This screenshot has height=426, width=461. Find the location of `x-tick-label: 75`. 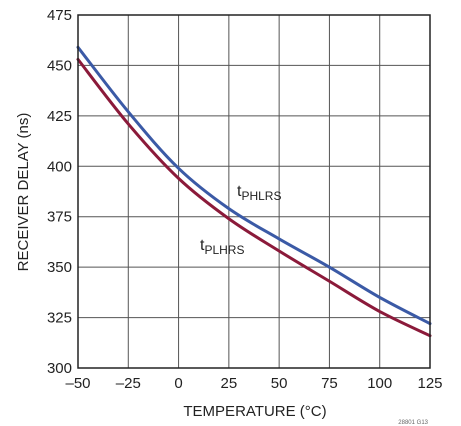

x-tick-label: 75 is located at coordinates (329, 383).